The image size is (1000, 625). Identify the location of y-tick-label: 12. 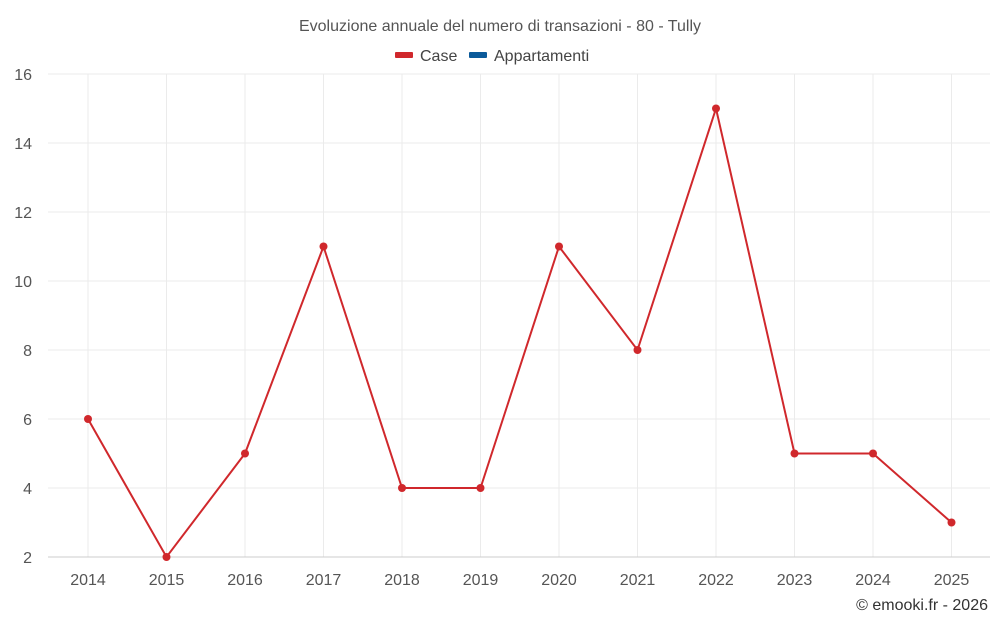
(23, 213).